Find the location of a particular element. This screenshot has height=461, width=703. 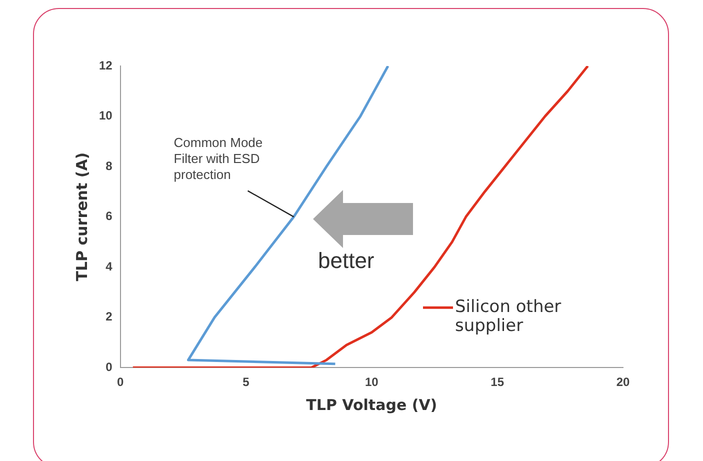

legend-label: Silicon other supplier is located at coordinates (508, 316).